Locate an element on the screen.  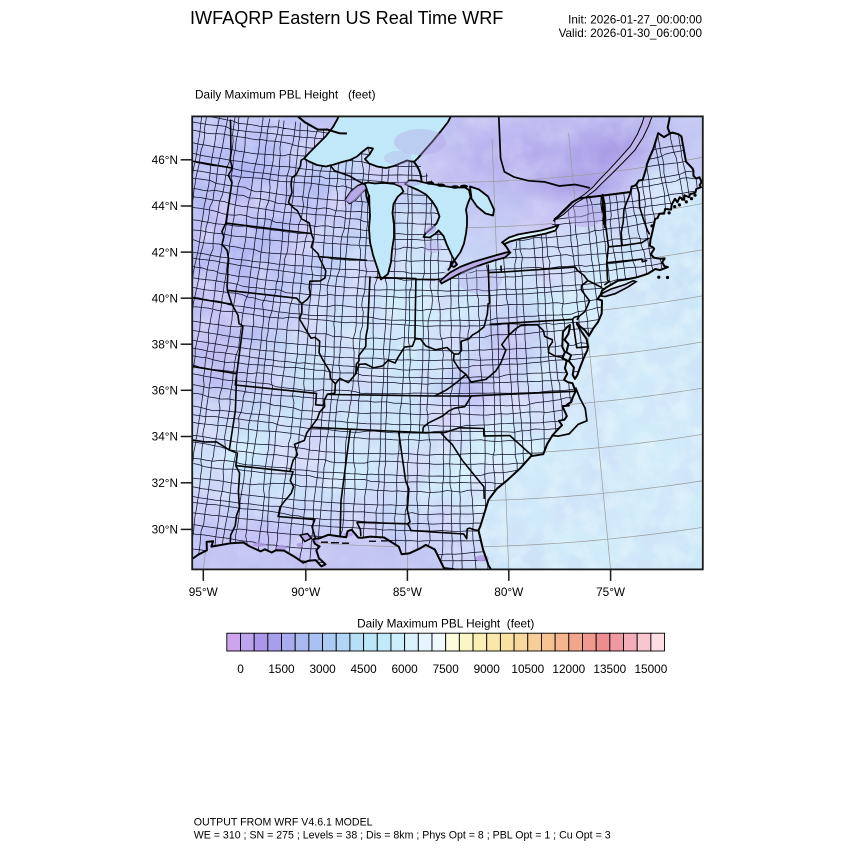
svg-text: 90°W is located at coordinates (306, 592).